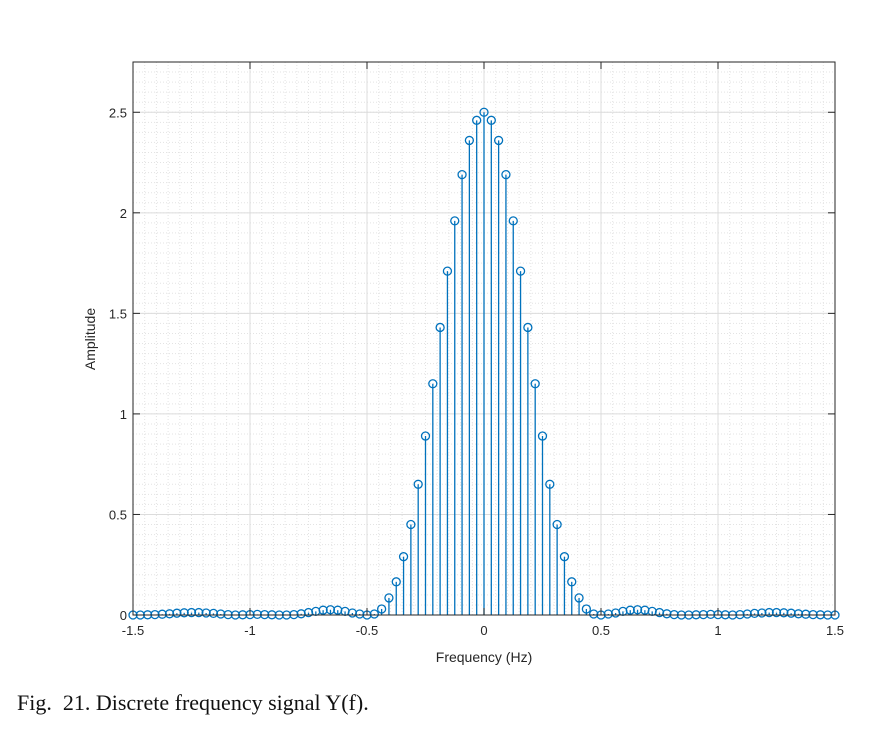 The width and height of the screenshot is (892, 734). What do you see at coordinates (123, 213) in the screenshot?
I see `y-tick-label: 2` at bounding box center [123, 213].